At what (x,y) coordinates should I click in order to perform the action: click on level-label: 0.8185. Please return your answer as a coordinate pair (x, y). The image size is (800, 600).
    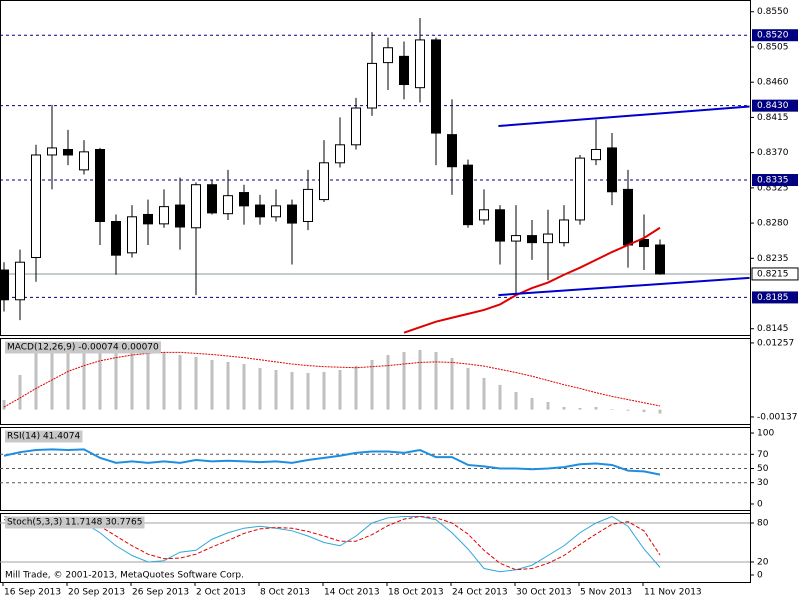
    Looking at the image, I should click on (773, 298).